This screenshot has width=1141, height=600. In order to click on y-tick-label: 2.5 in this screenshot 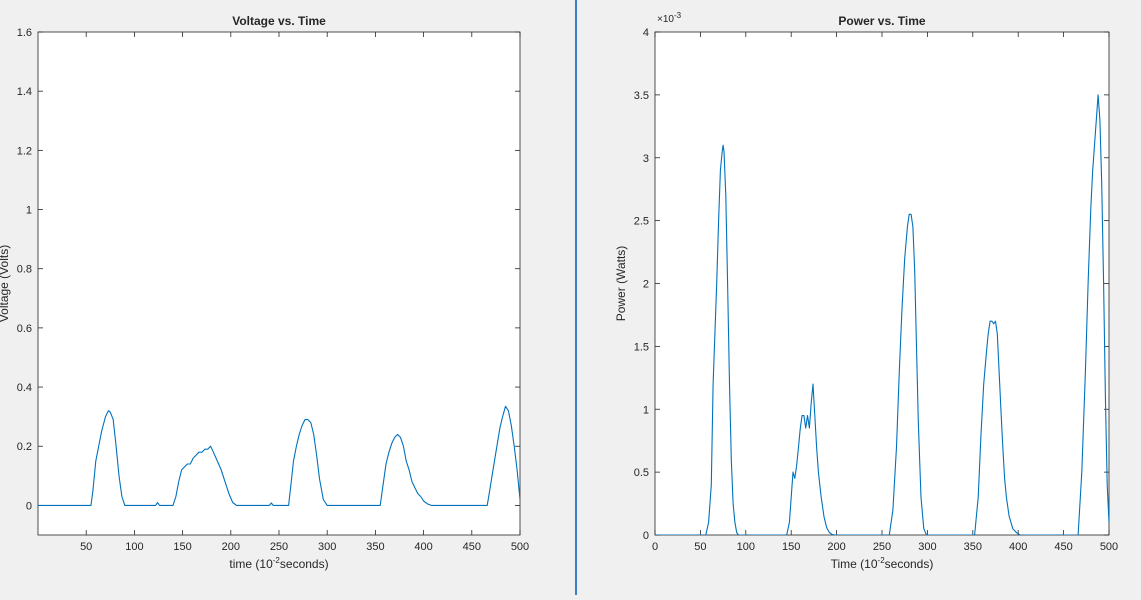, I will do `click(641, 222)`.